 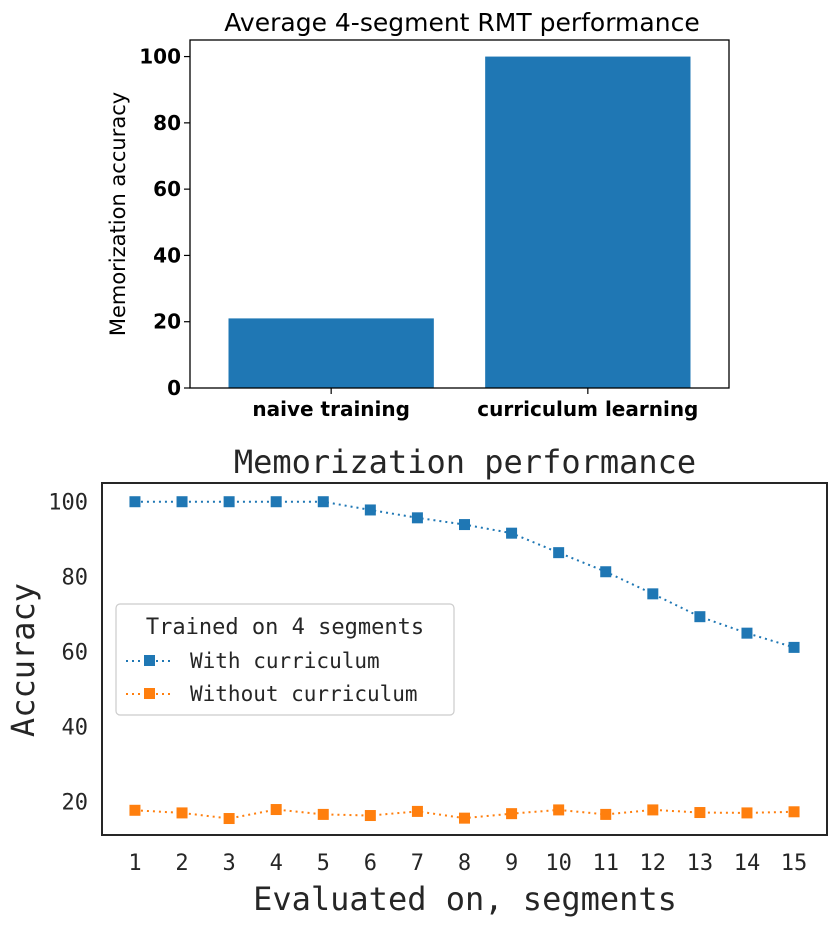 I want to click on legend-entry-without-curriculum: Without curriculum, so click(x=272, y=694).